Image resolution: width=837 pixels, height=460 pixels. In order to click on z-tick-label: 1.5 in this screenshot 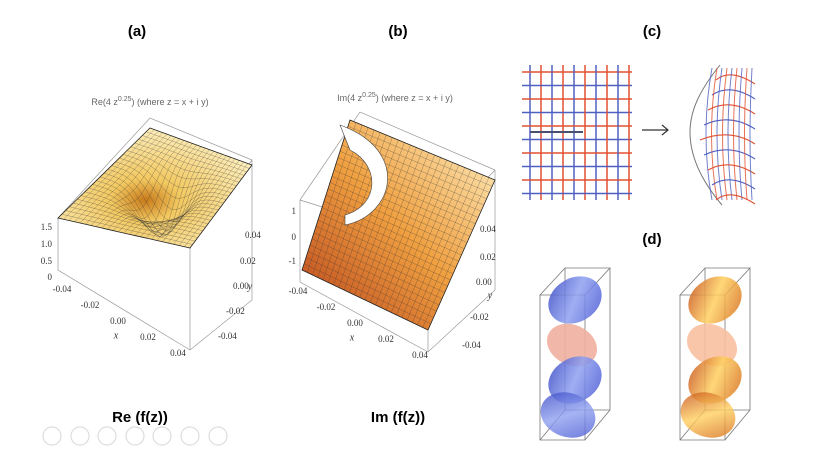, I will do `click(47, 227)`.